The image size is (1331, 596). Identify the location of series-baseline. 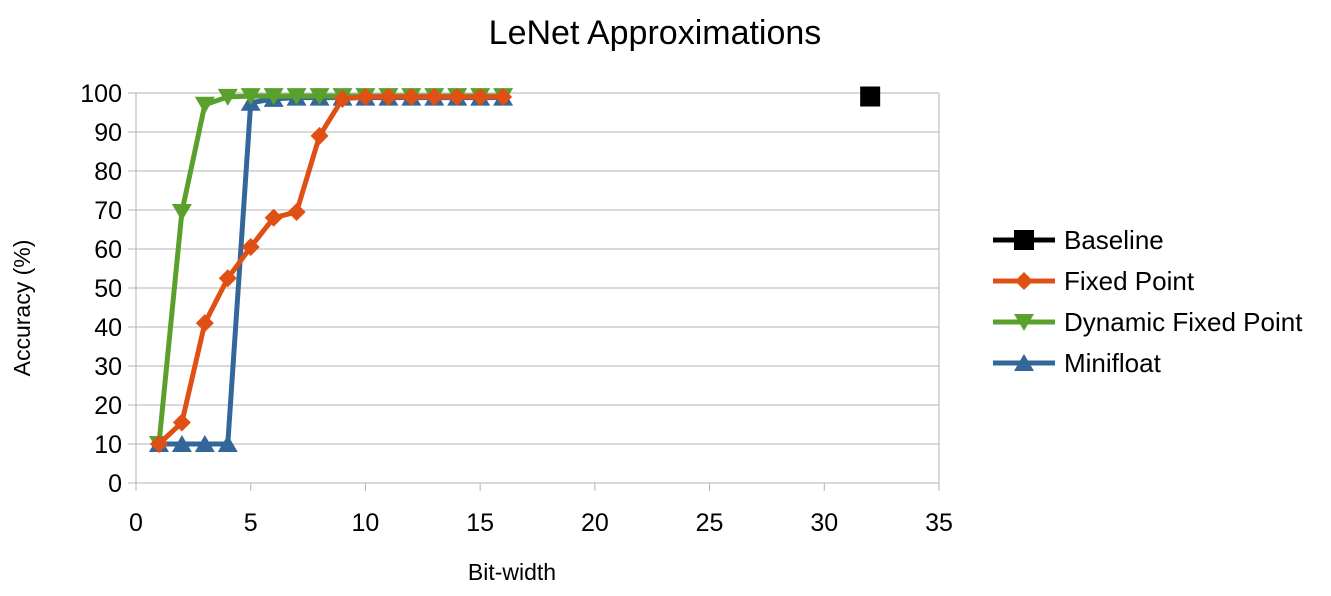
(870, 96).